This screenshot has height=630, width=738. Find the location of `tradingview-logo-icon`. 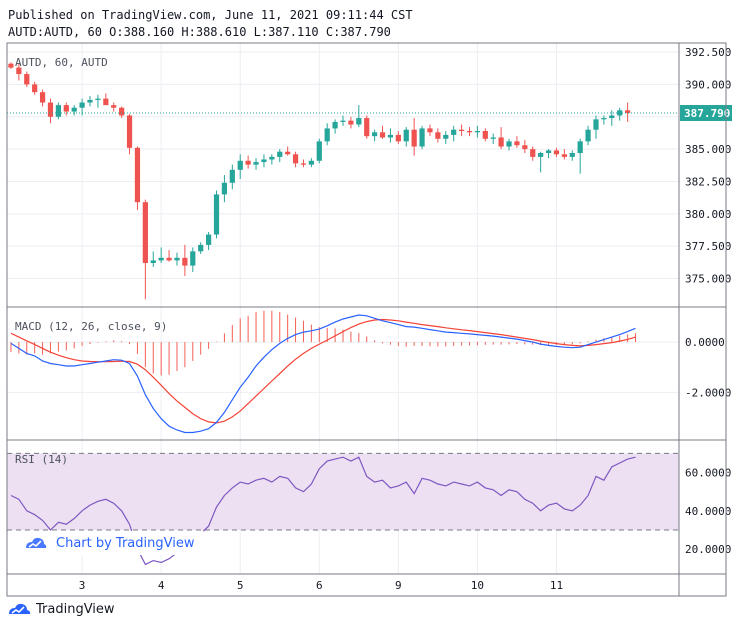

tradingview-logo-icon is located at coordinates (20, 608).